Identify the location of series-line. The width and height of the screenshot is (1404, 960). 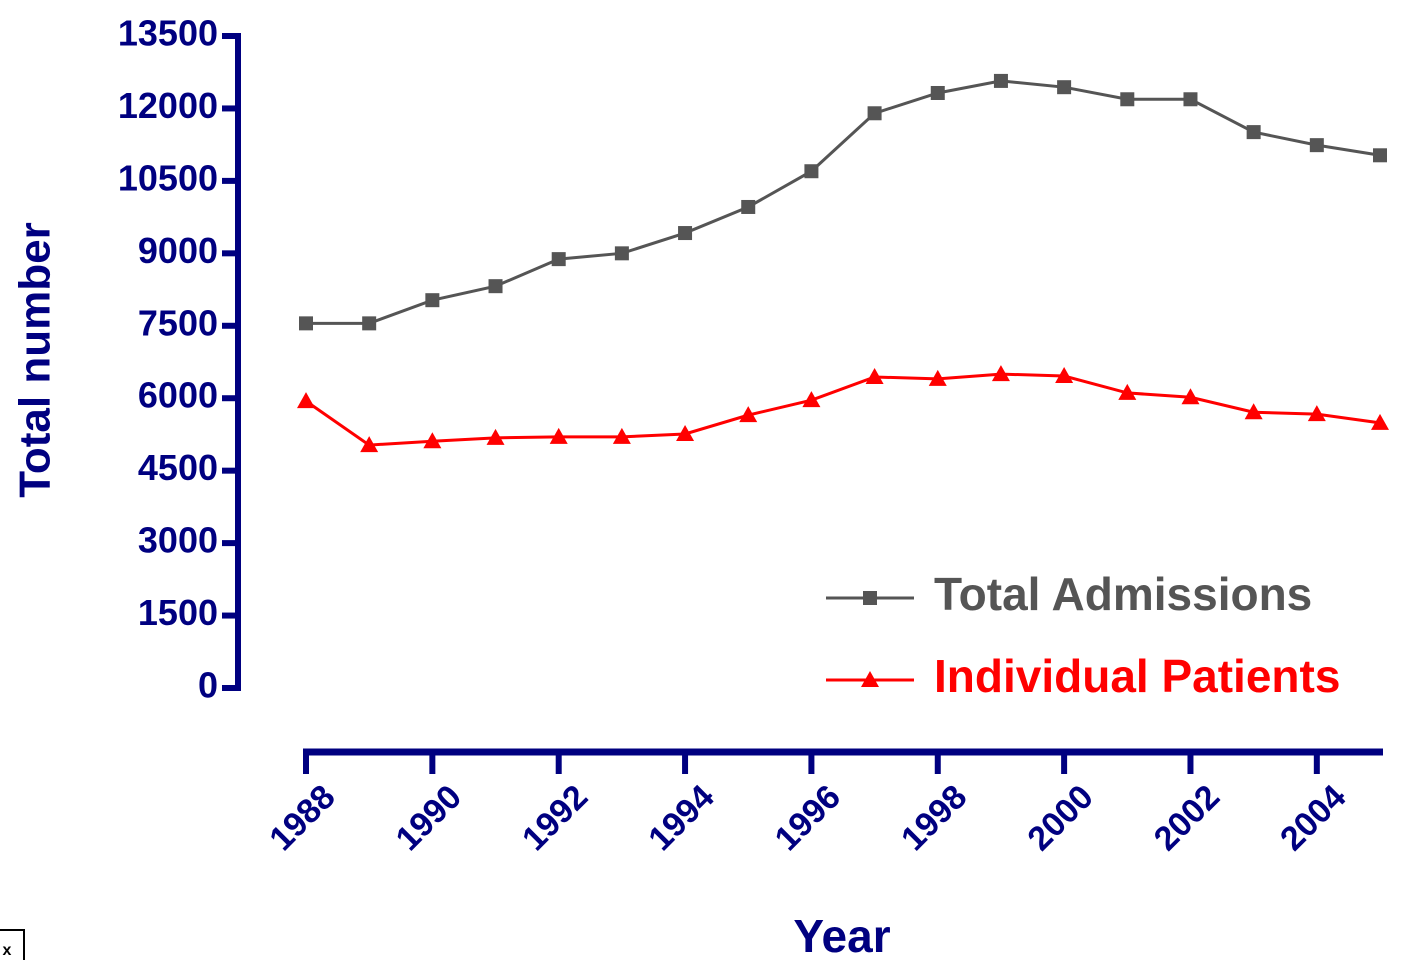
(843, 409).